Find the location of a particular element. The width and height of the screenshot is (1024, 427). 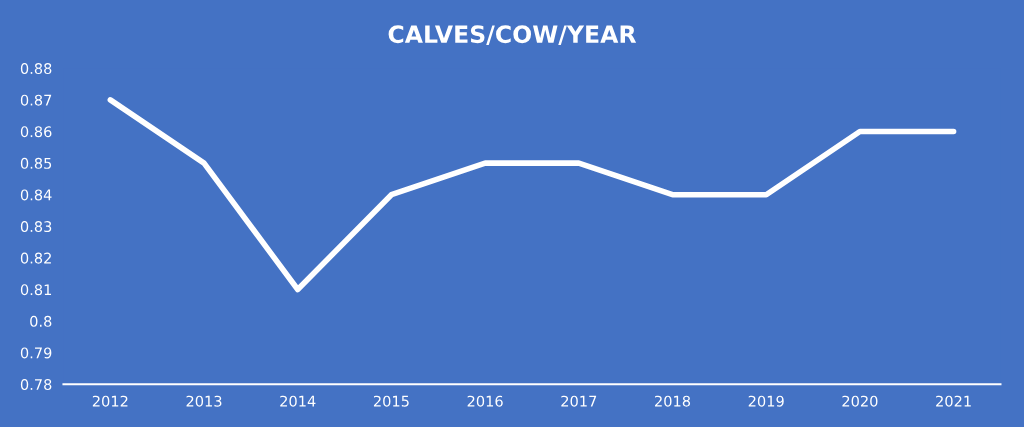

x-tick-label: 2020 is located at coordinates (860, 401).